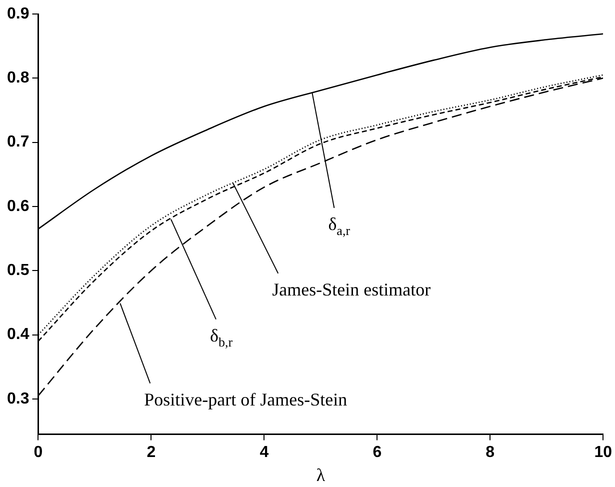 The image size is (615, 487). What do you see at coordinates (603, 453) in the screenshot?
I see `x-tick-label: 10` at bounding box center [603, 453].